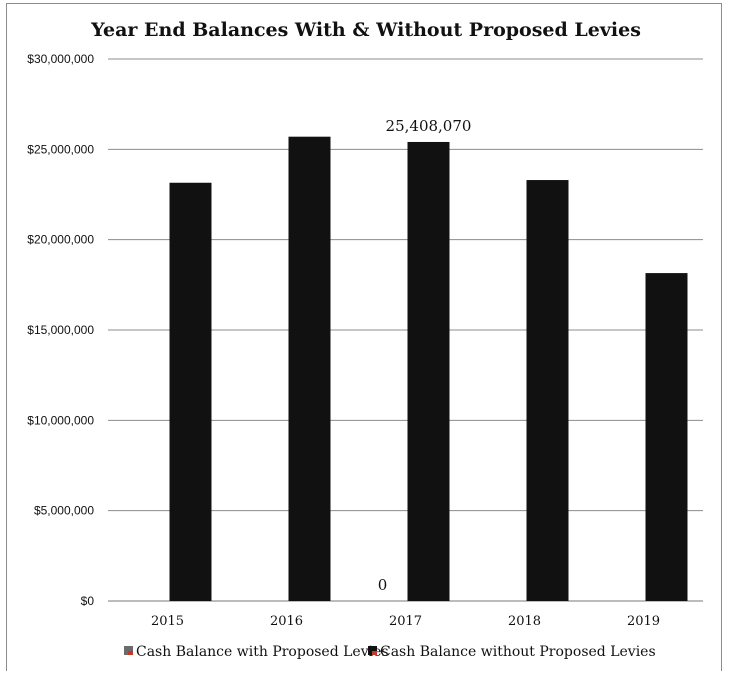 Image resolution: width=732 pixels, height=673 pixels. What do you see at coordinates (643, 621) in the screenshot?
I see `x-tick-label: 2019` at bounding box center [643, 621].